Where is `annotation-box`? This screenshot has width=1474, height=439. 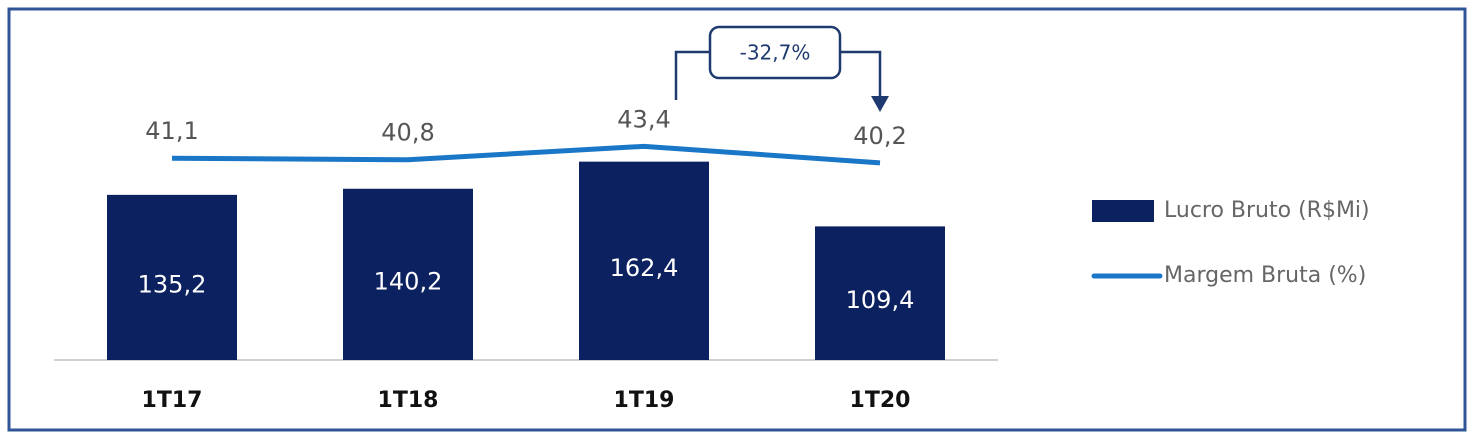 annotation-box is located at coordinates (775, 52).